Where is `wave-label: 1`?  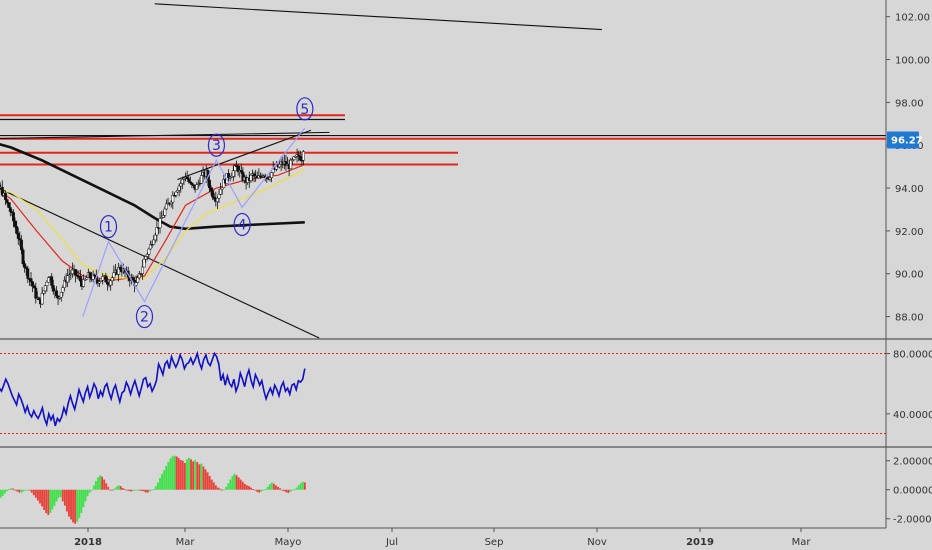 wave-label: 1 is located at coordinates (108, 228).